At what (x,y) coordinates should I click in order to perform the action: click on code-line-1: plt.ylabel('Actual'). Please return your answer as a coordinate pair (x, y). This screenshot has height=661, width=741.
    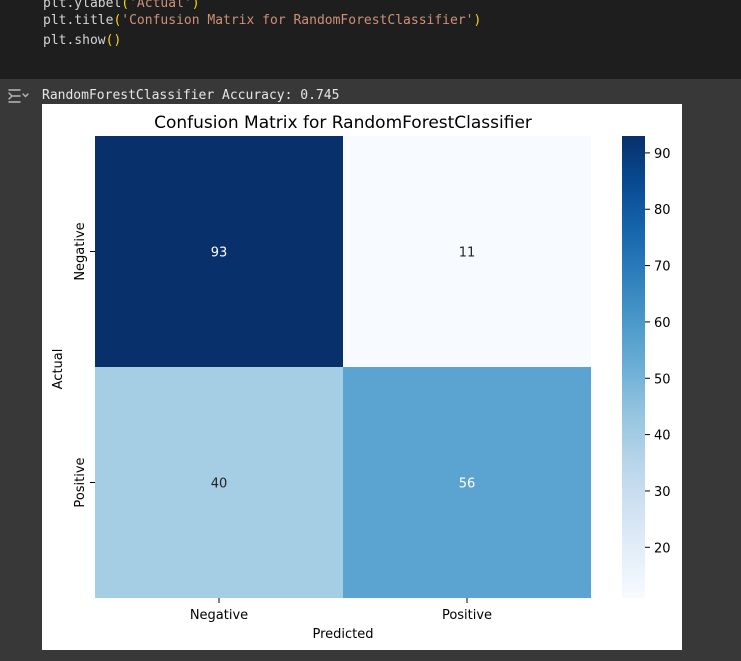
    Looking at the image, I should click on (121, 6).